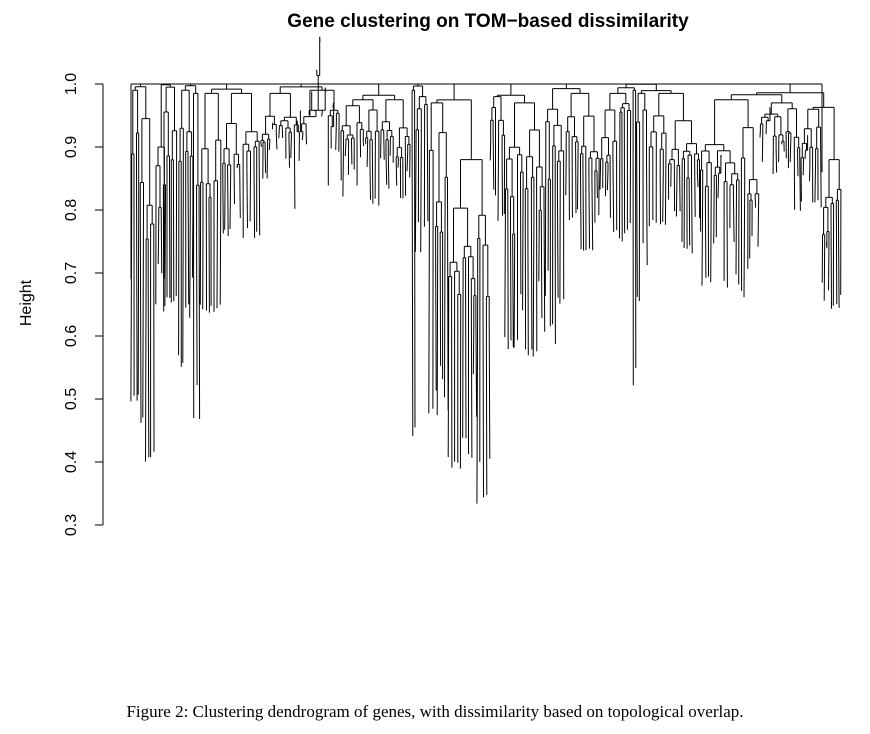 This screenshot has height=734, width=870. Describe the element at coordinates (71, 525) in the screenshot. I see `y-tick-label: 0.3` at that location.